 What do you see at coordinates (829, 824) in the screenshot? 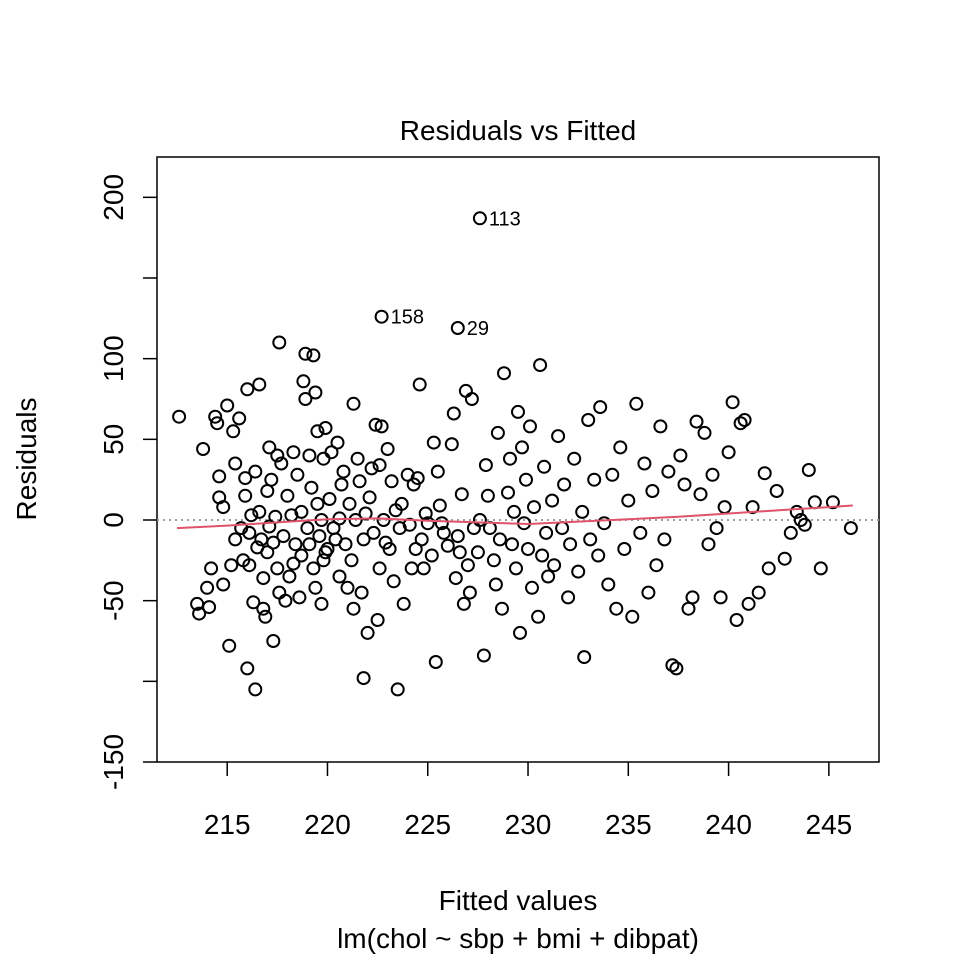
I see `x-tick-label: 245` at bounding box center [829, 824].